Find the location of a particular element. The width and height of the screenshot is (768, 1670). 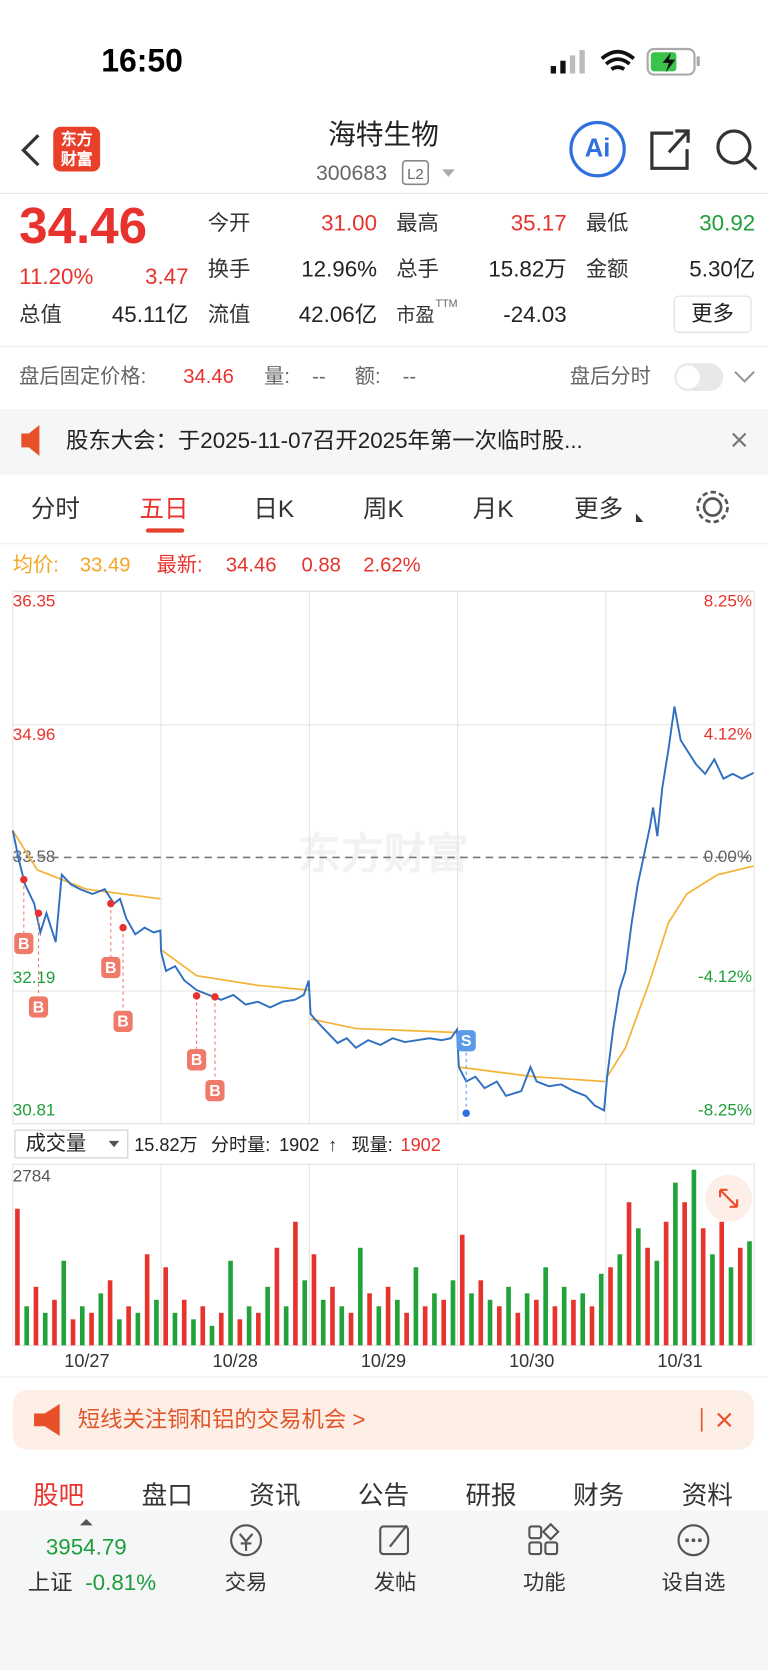

y-tick-label: 34.96 is located at coordinates (34, 734).